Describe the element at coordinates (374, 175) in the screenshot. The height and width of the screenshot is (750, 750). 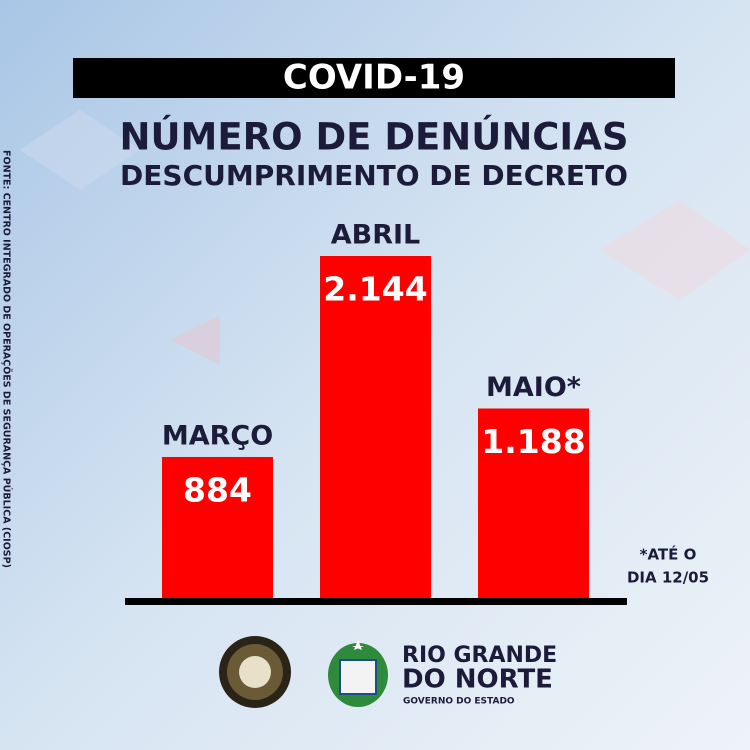
I see `subtitle: DESCUMPRIMENTO DE DECRETO` at that location.